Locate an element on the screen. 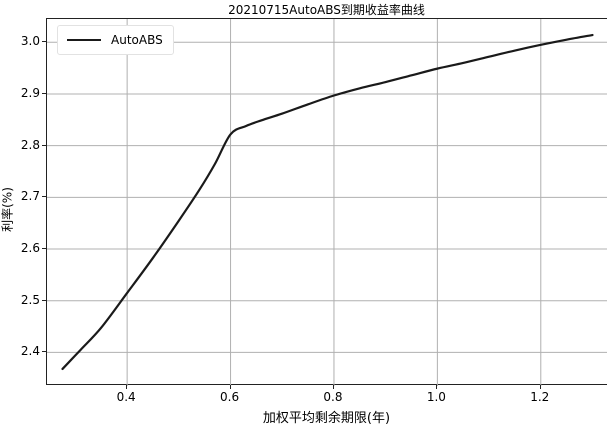  legend-line-swatch is located at coordinates (84, 40).